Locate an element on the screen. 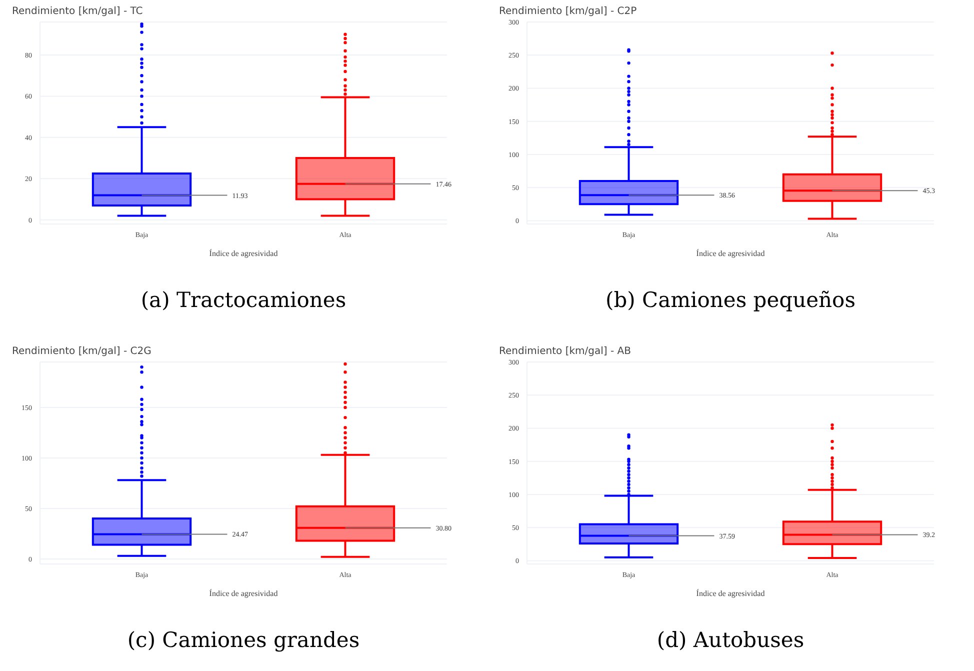 The height and width of the screenshot is (671, 974). chart-title: Rendimiento [km/gal] - AB is located at coordinates (565, 351).